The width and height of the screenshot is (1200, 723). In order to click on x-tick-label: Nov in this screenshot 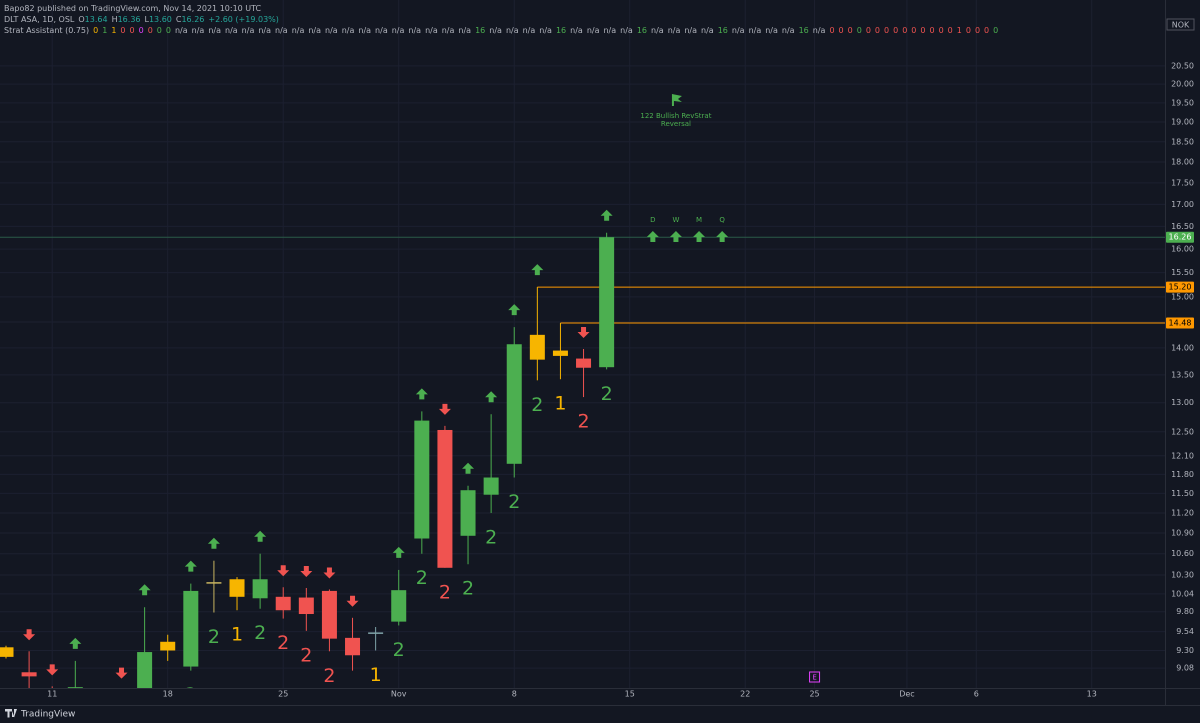, I will do `click(399, 694)`.